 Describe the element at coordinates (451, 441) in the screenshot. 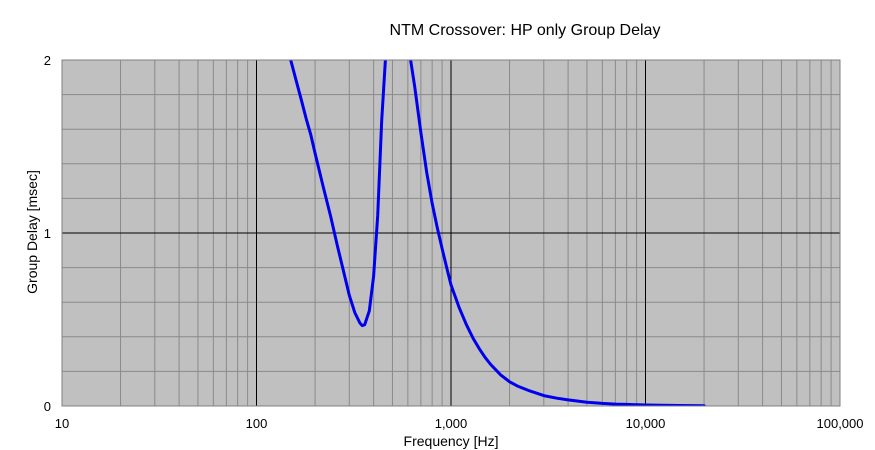

I see `x-axis-label: Frequency [Hz]` at that location.